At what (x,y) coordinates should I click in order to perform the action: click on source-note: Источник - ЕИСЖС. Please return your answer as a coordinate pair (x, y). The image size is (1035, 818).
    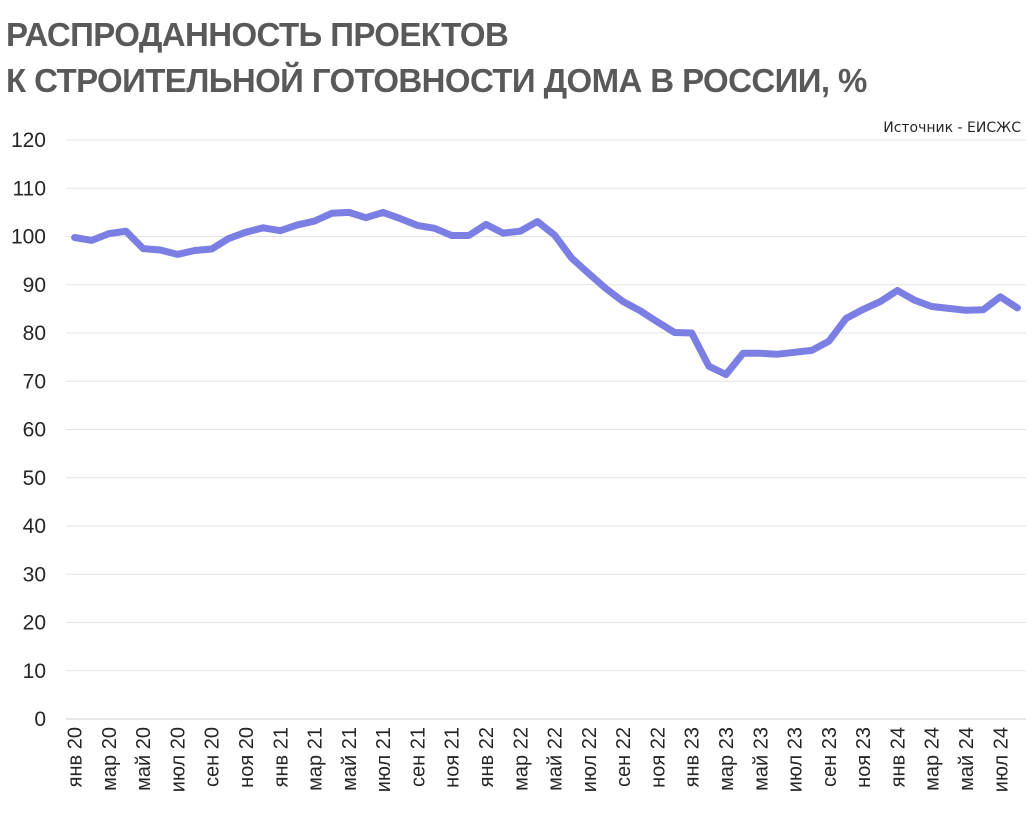
    Looking at the image, I should click on (952, 128).